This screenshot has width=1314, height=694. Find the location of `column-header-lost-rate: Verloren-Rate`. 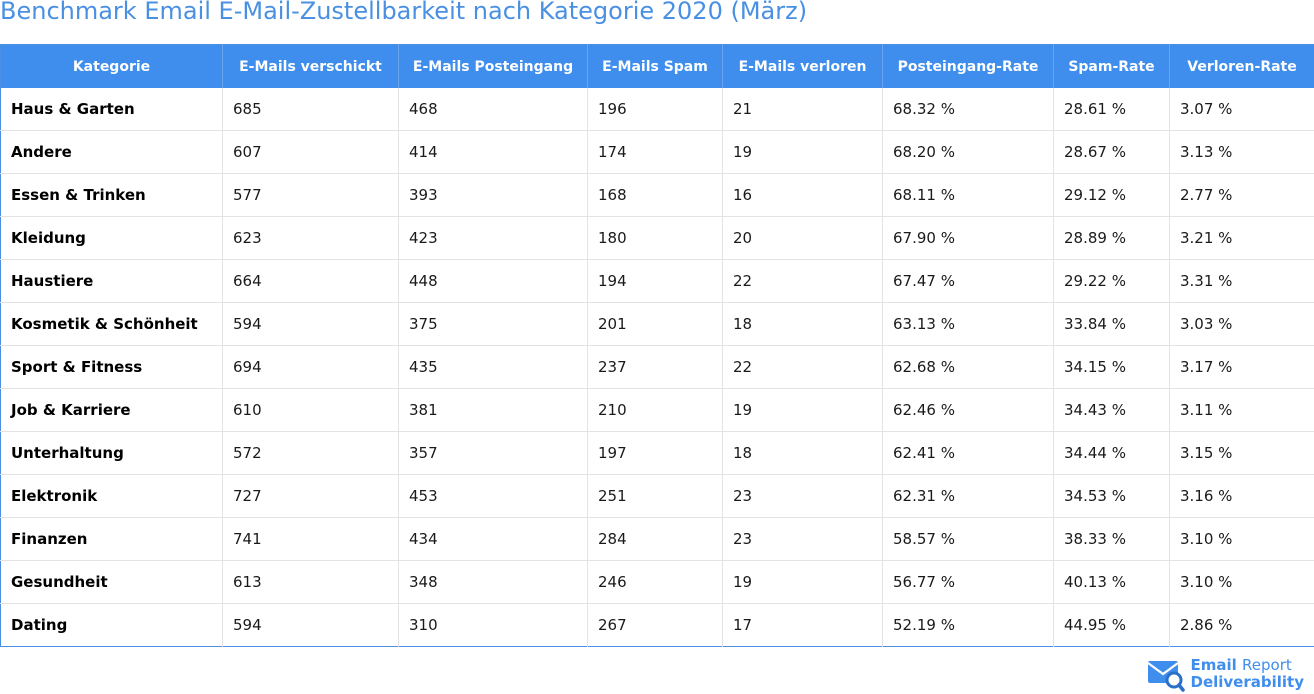

column-header-lost-rate: Verloren-Rate is located at coordinates (1241, 66).